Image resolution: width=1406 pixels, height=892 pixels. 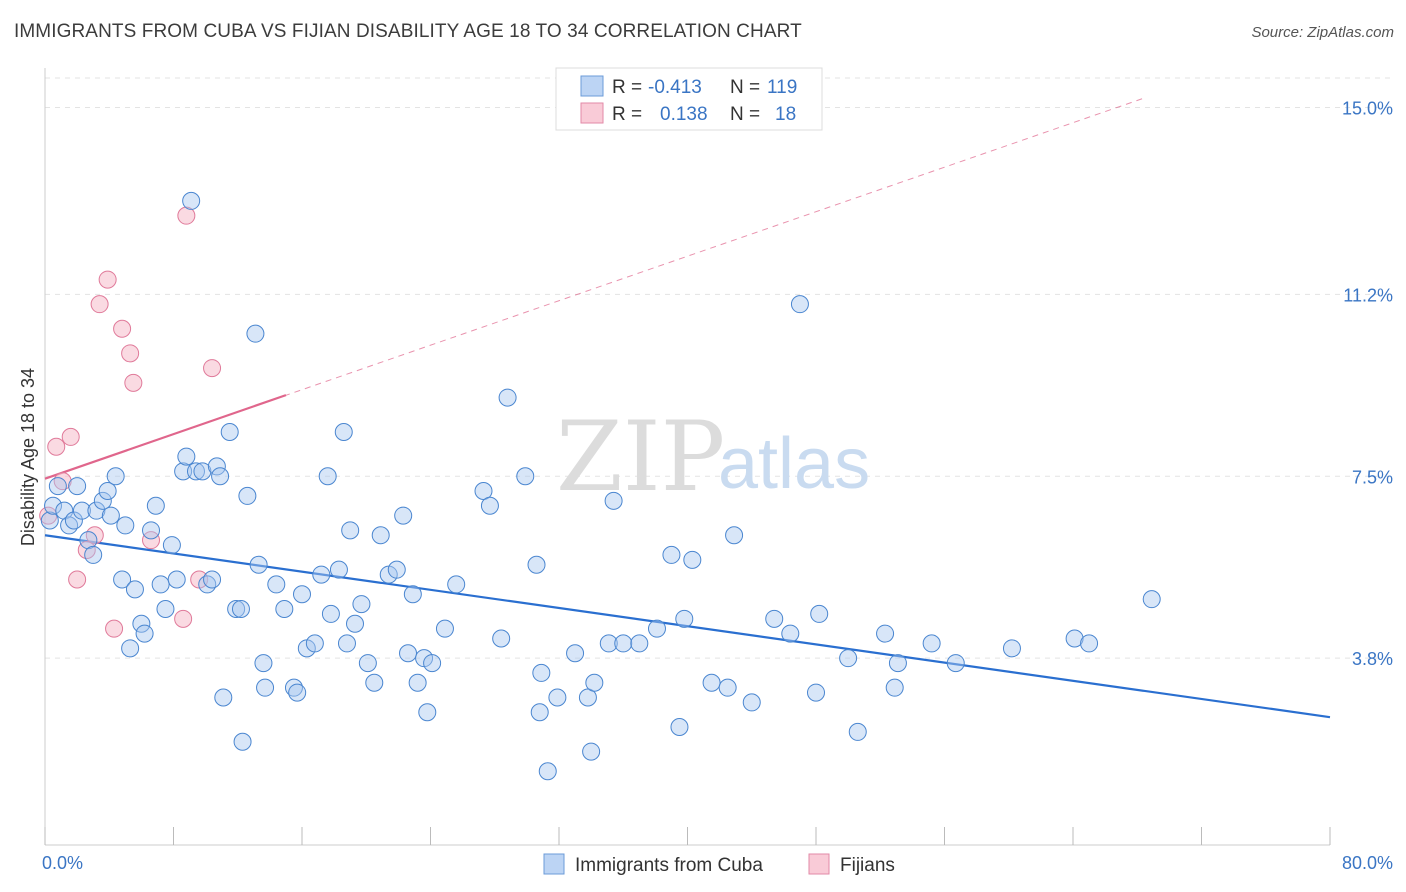 I want to click on bottom-legend-label-fijians: Fijians, so click(x=867, y=865).